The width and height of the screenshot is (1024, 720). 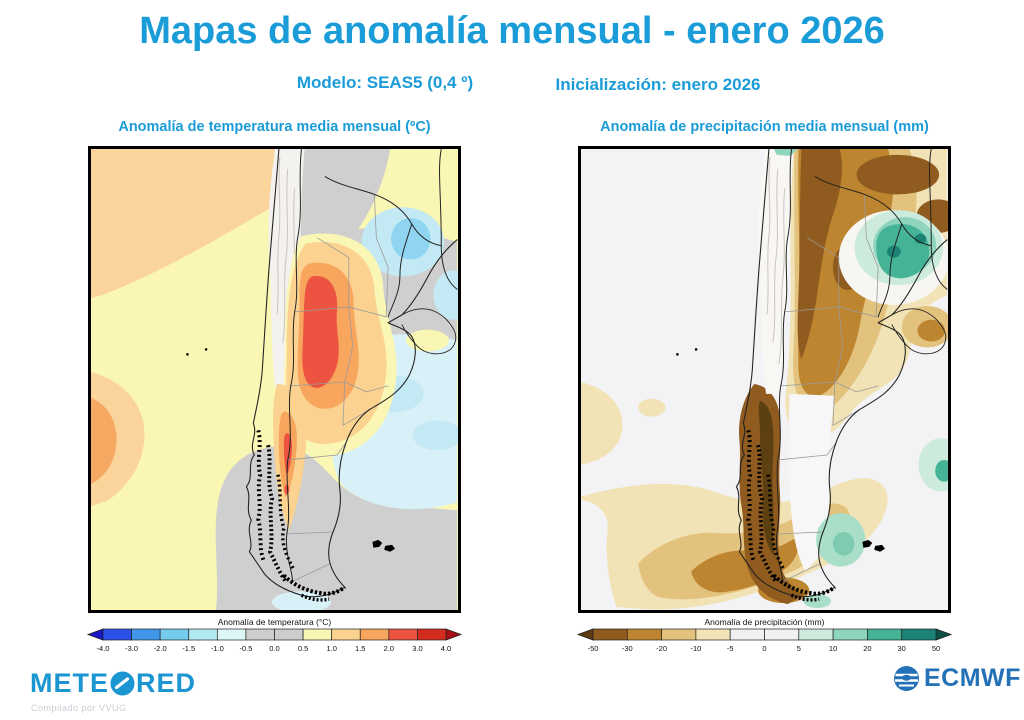 I want to click on svg-text: -2.0, so click(x=160, y=648).